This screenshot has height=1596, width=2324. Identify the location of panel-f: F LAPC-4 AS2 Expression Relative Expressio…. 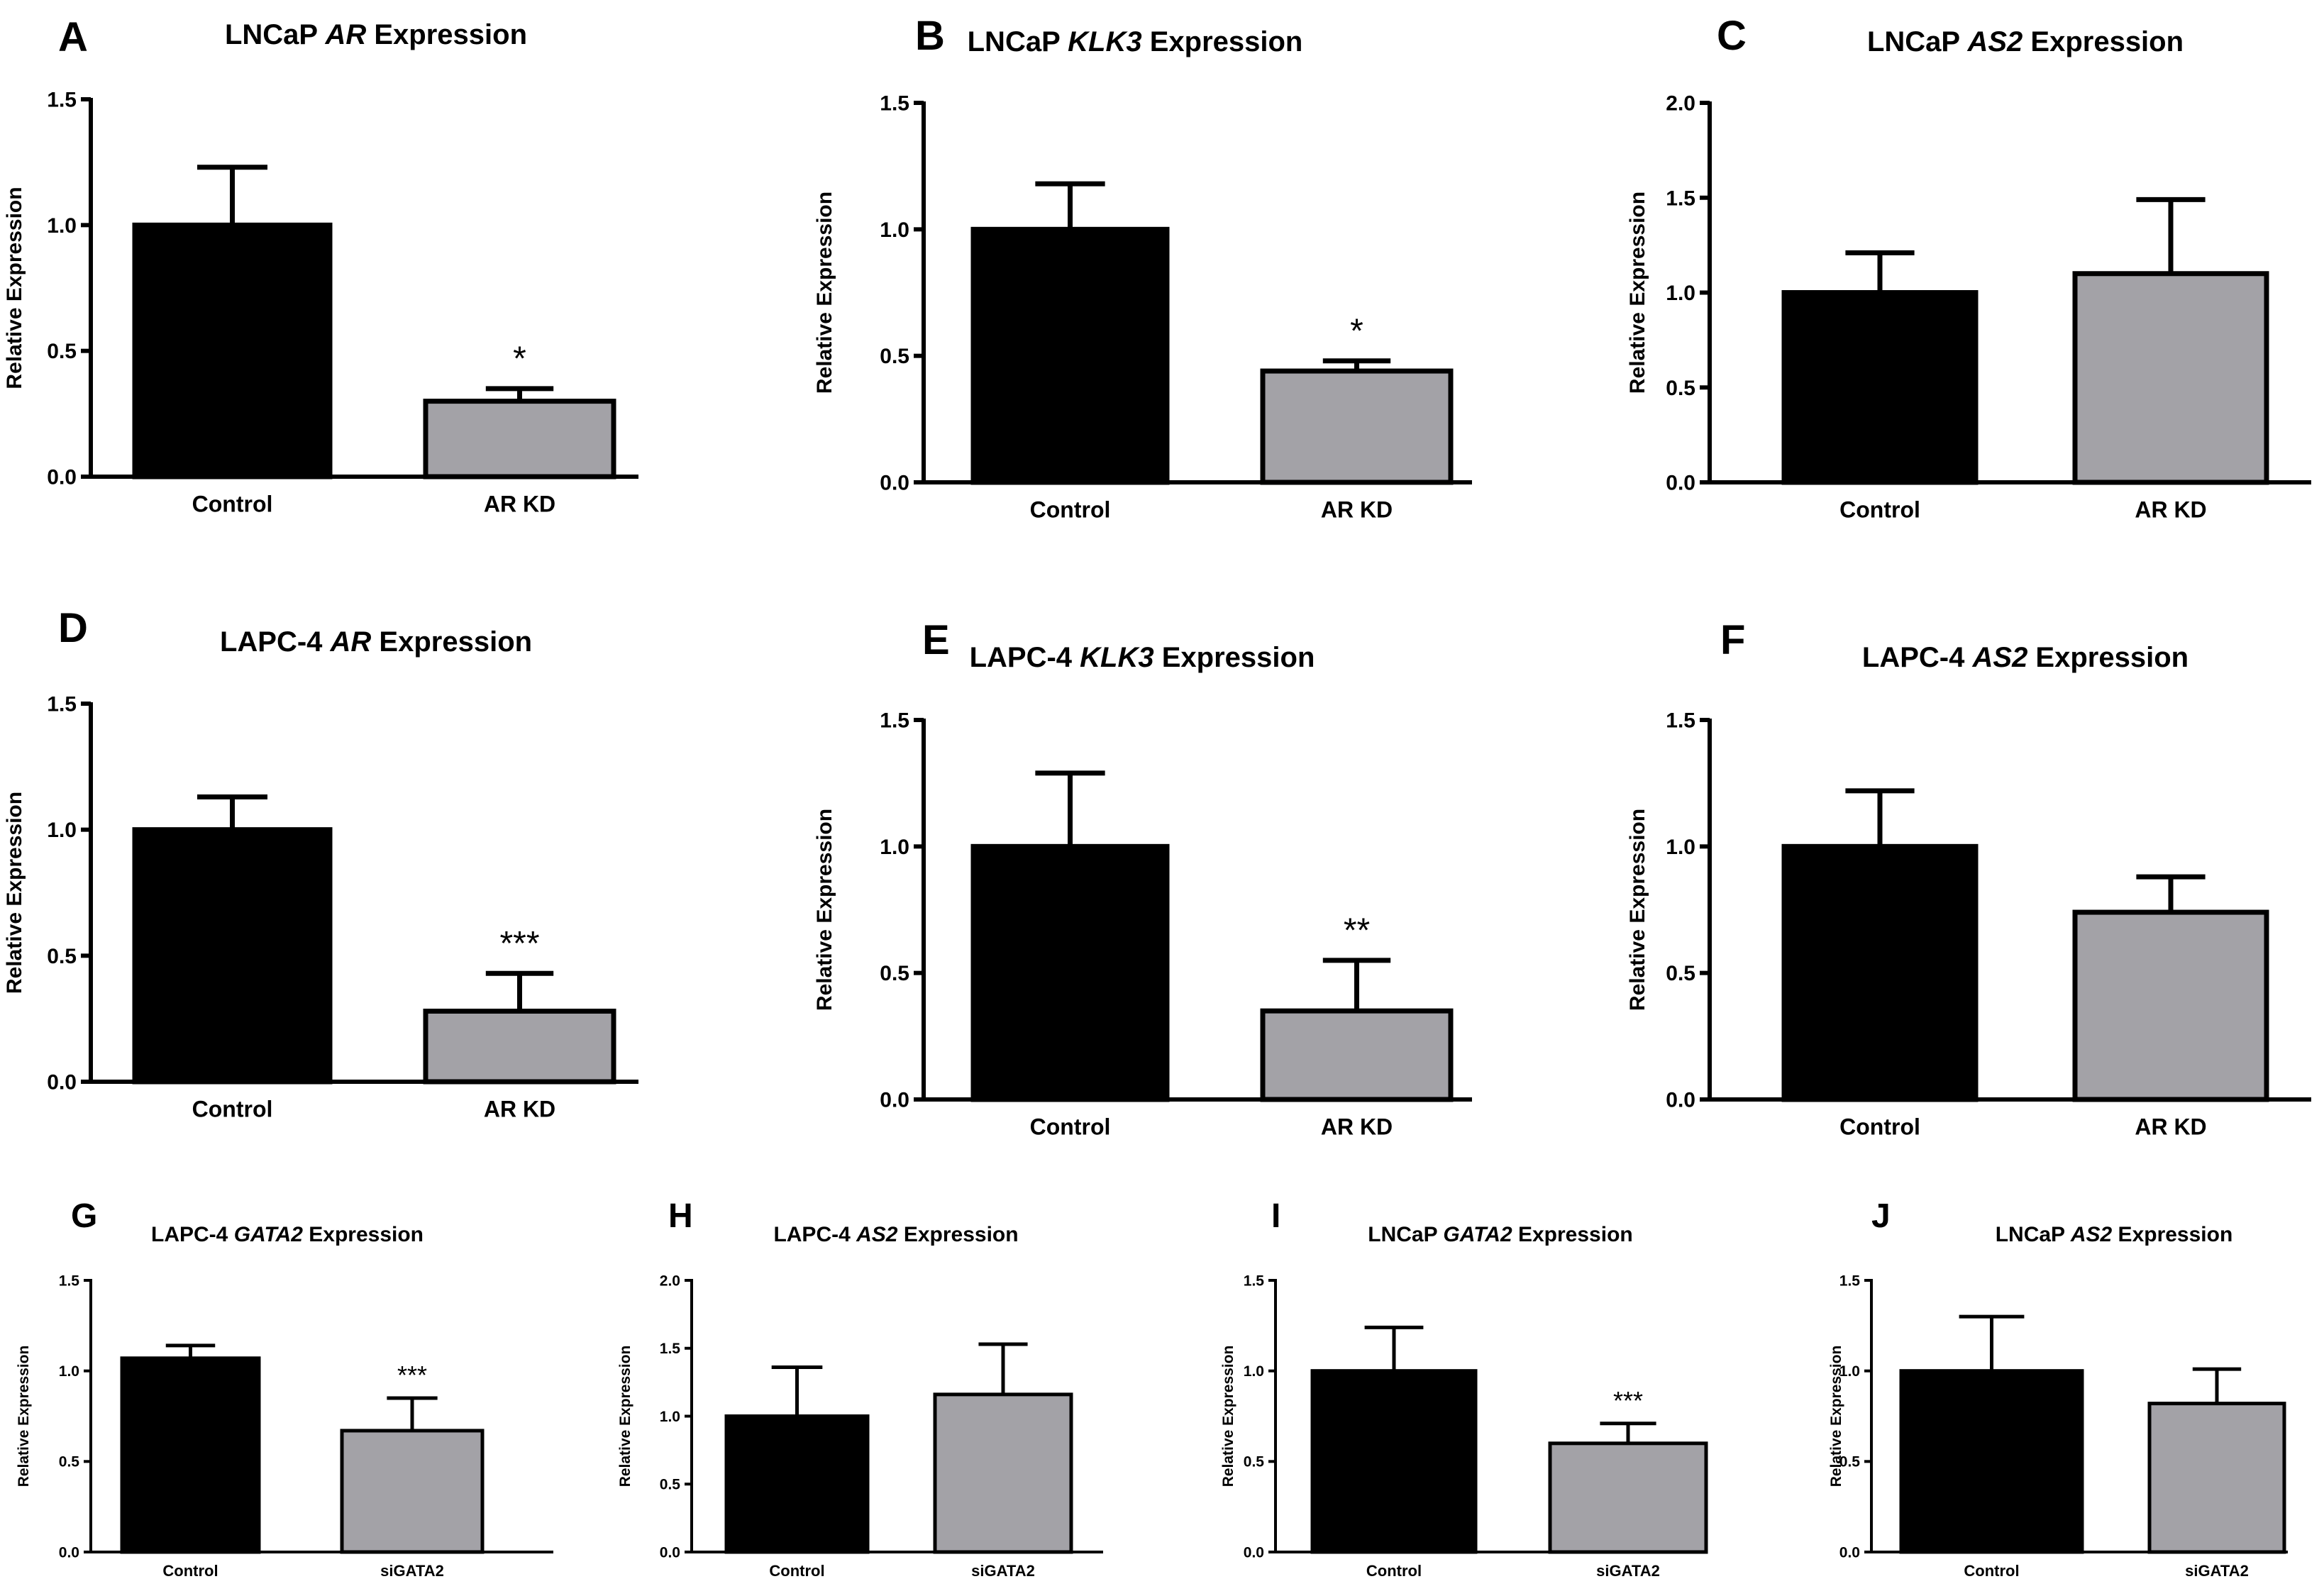
(1969, 878).